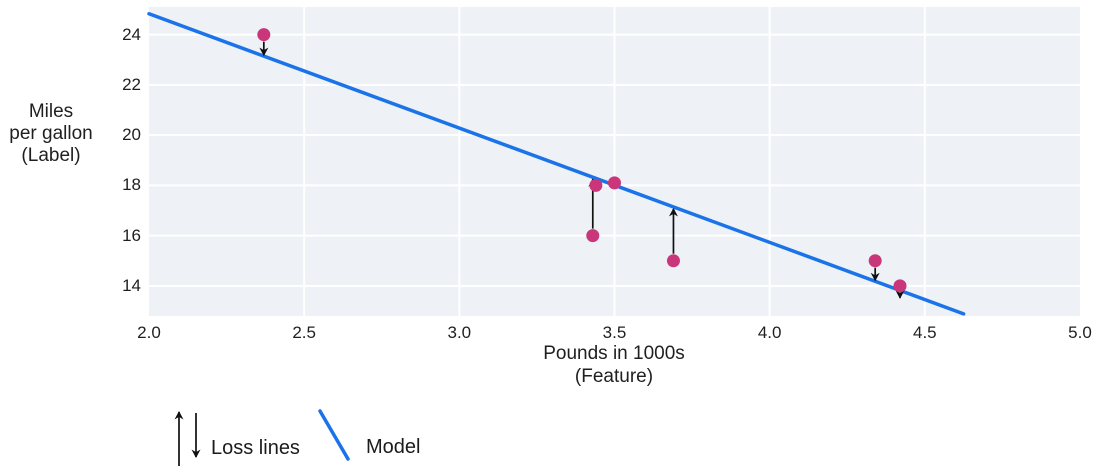  I want to click on x-axis-label-line1: Pounds in 1000s, so click(614, 353).